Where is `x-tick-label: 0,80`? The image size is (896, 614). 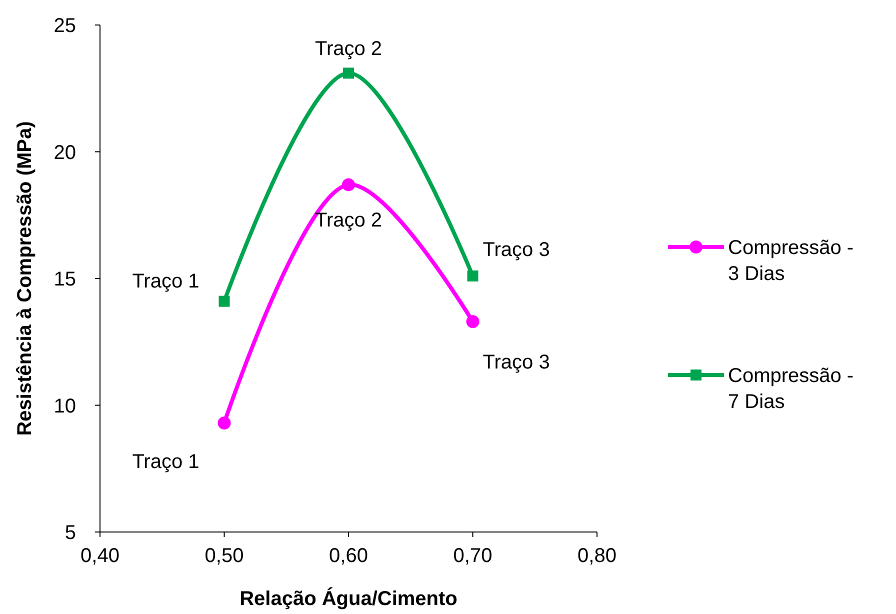 x-tick-label: 0,80 is located at coordinates (597, 556).